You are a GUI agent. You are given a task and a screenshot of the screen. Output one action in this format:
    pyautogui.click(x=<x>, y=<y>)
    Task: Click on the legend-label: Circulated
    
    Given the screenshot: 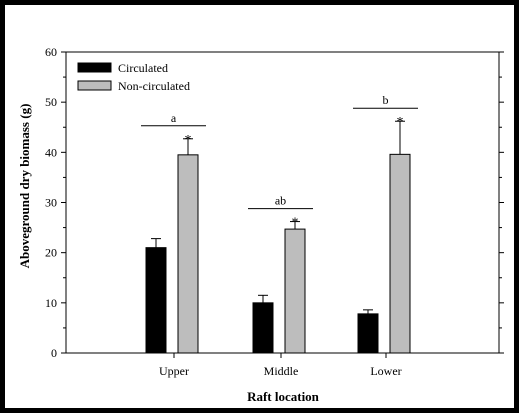 What is the action you would take?
    pyautogui.click(x=143, y=68)
    